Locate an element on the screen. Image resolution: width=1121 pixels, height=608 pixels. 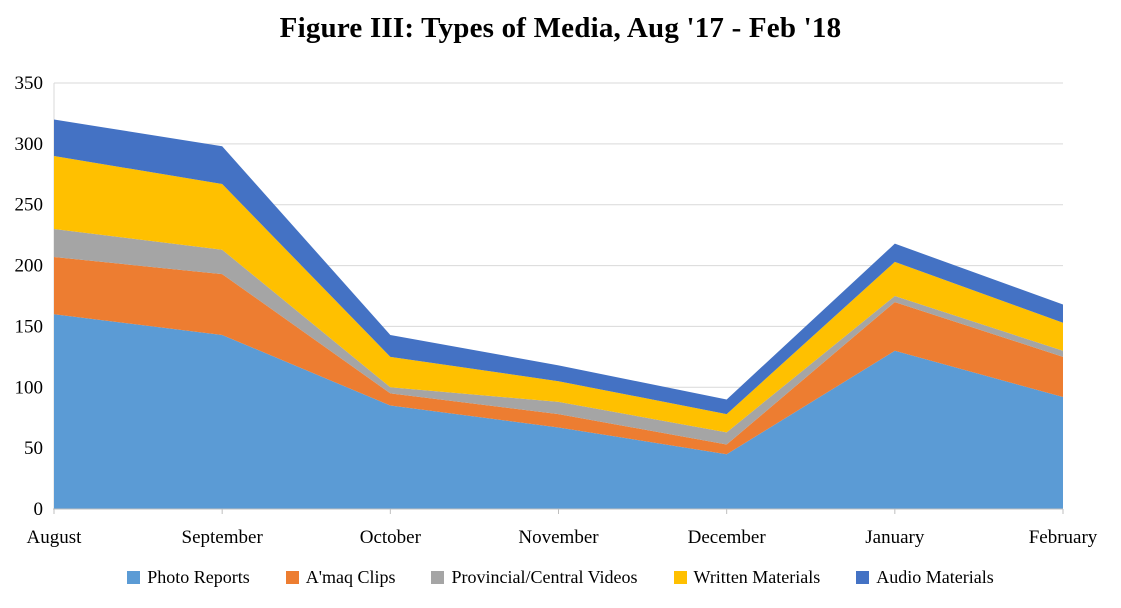
x-axis-label-september: September is located at coordinates (223, 537).